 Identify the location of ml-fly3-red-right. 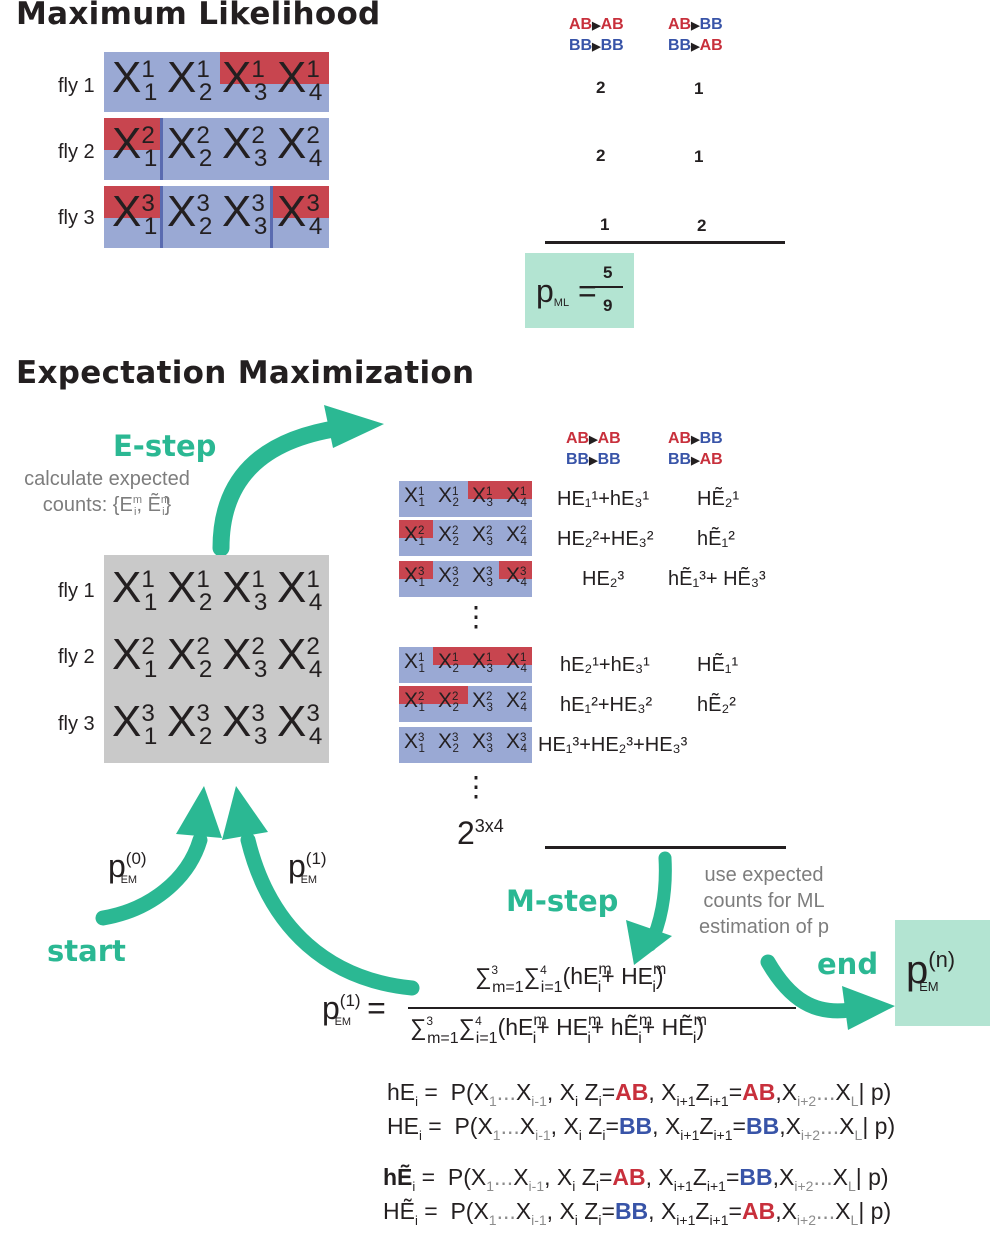
(300, 202).